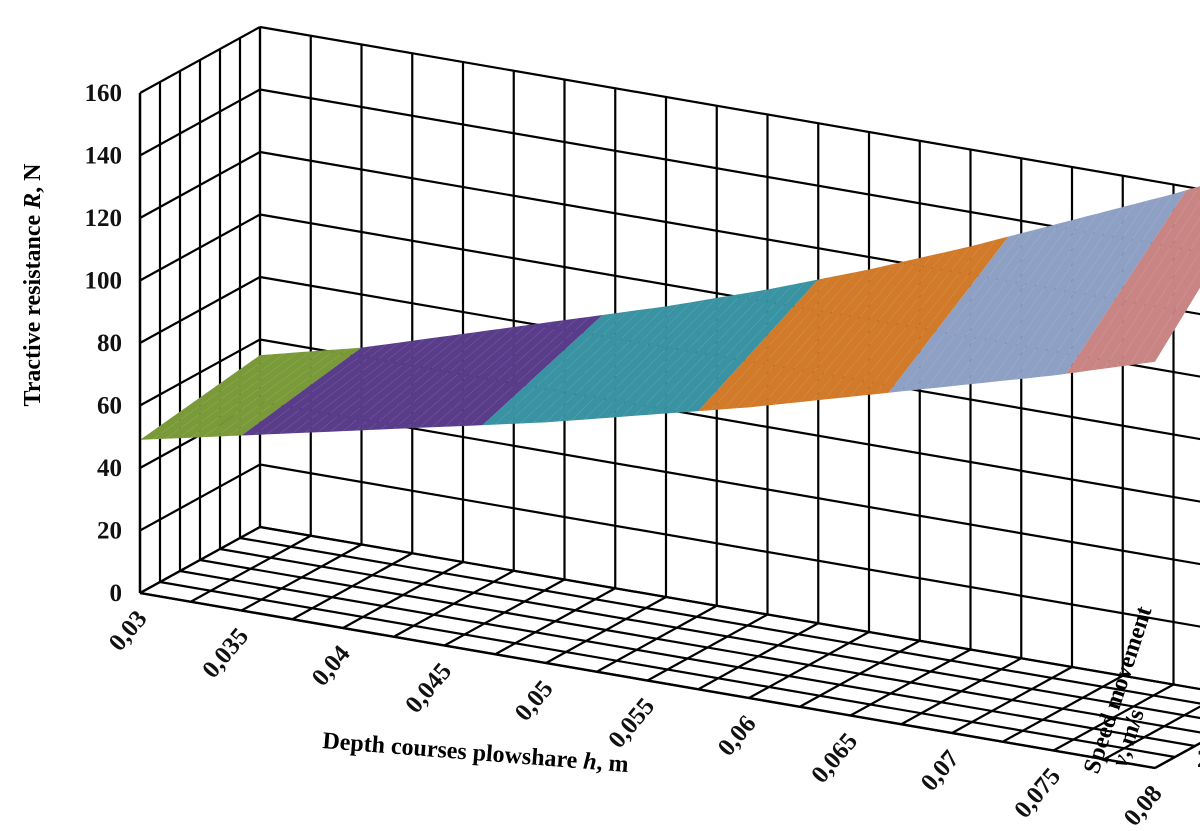  What do you see at coordinates (940, 771) in the screenshot?
I see `x-tick-label: 0,07` at bounding box center [940, 771].